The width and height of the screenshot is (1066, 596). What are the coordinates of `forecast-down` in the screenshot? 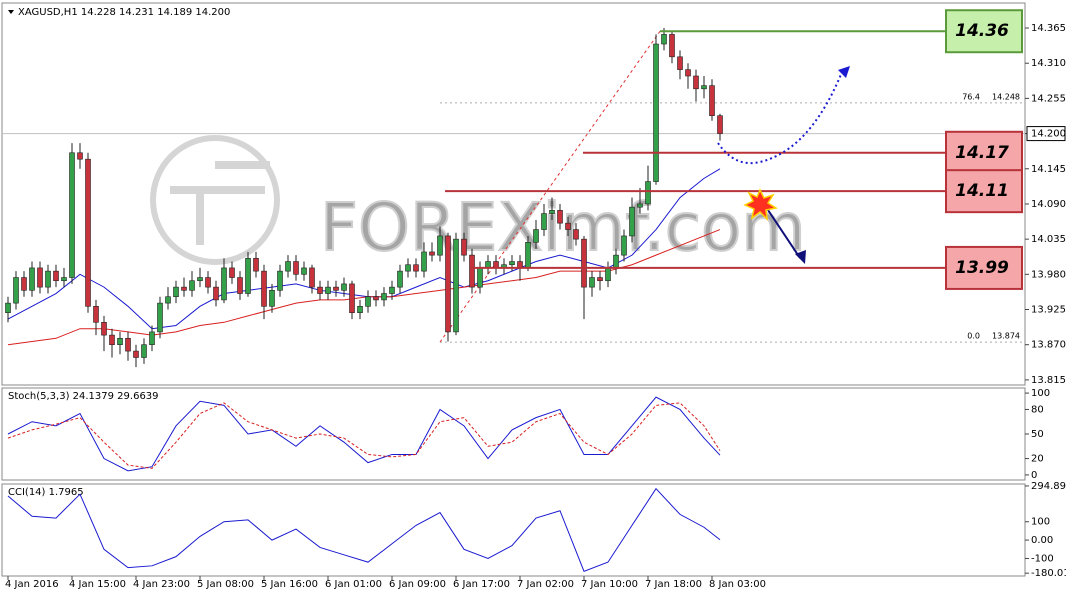 It's located at (784, 234).